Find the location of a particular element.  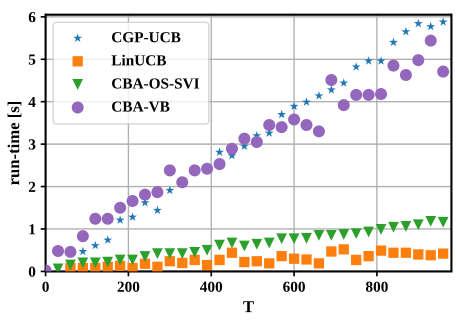

x-tick-label: 200 is located at coordinates (129, 287).